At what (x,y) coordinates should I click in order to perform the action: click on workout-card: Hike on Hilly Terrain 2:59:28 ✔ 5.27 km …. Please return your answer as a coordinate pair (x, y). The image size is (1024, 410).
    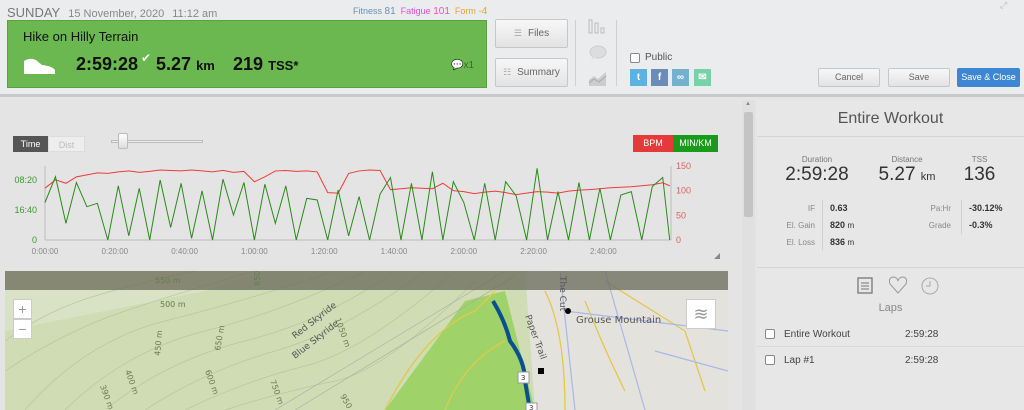
    Looking at the image, I should click on (247, 54).